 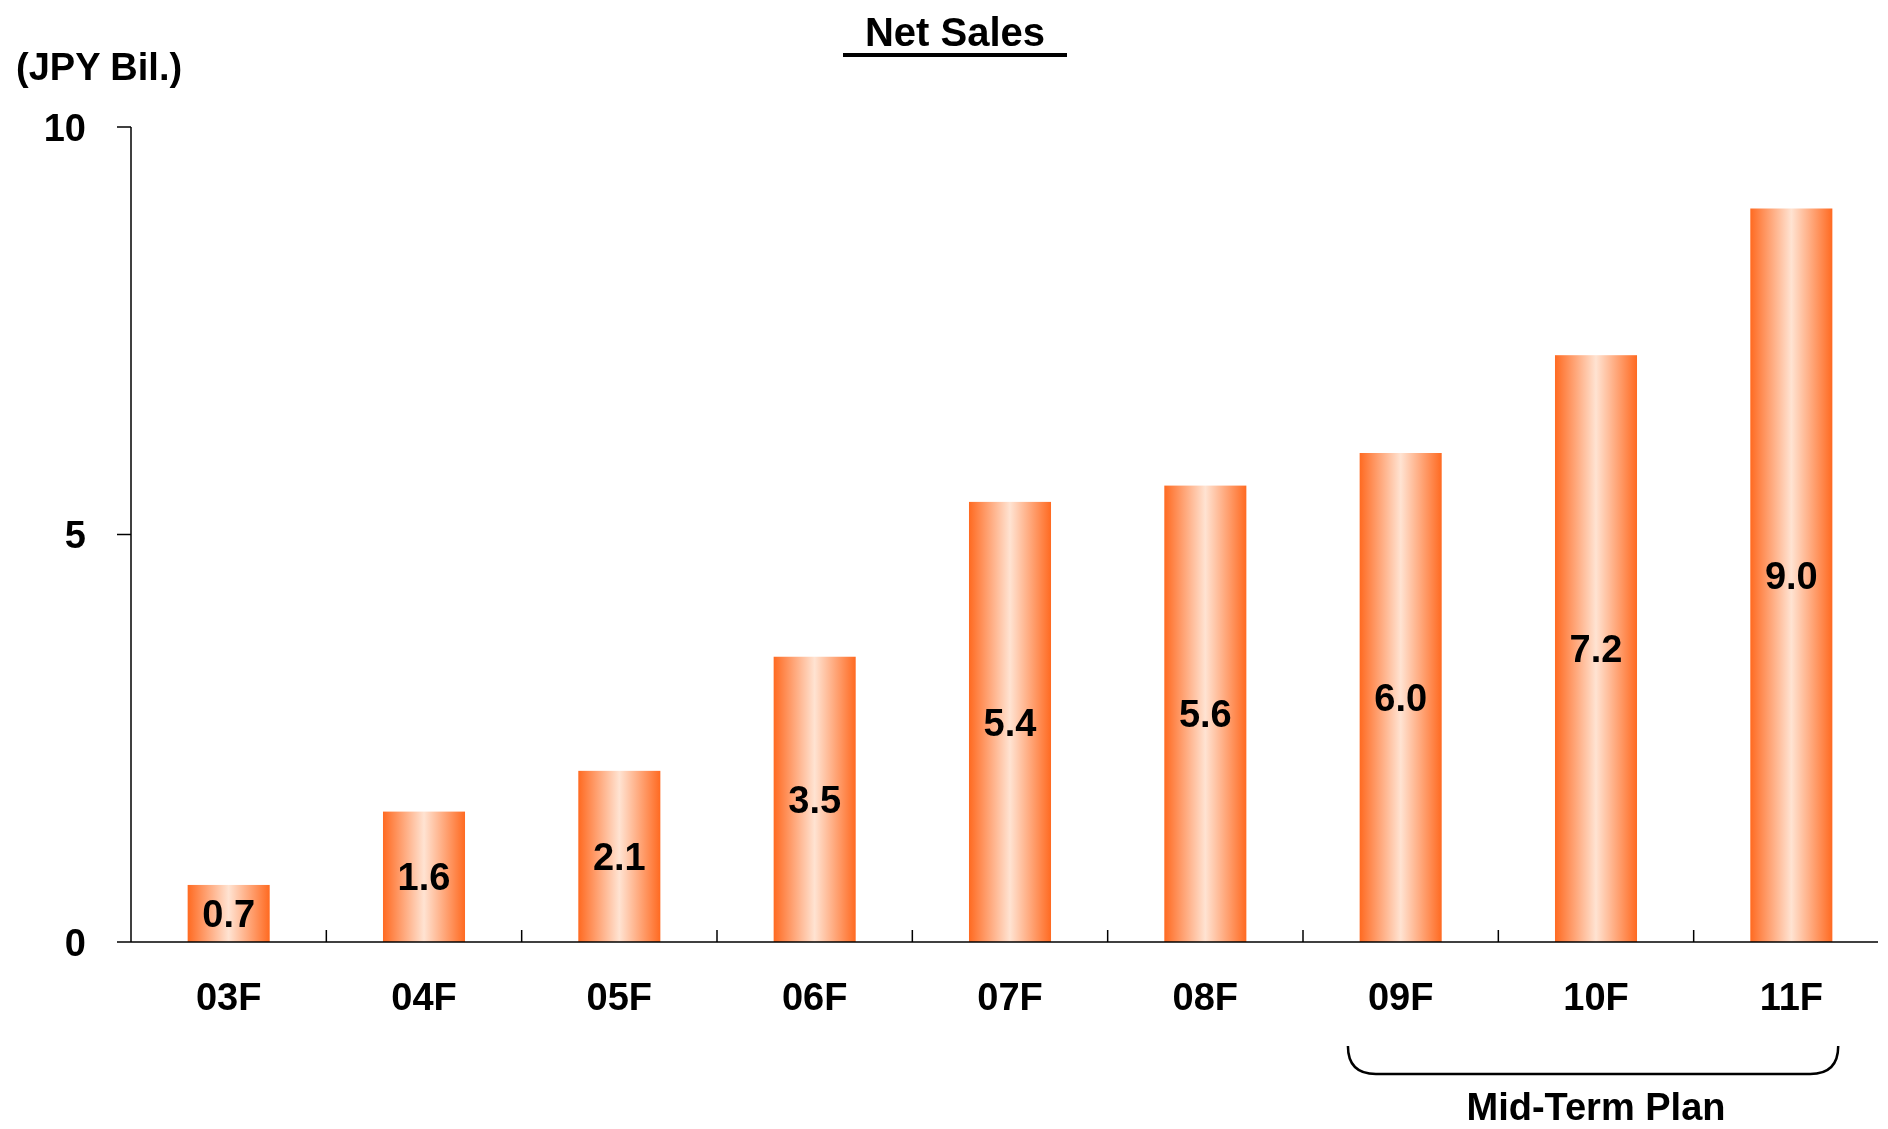 What do you see at coordinates (1791, 997) in the screenshot?
I see `x-tick-label: 11F` at bounding box center [1791, 997].